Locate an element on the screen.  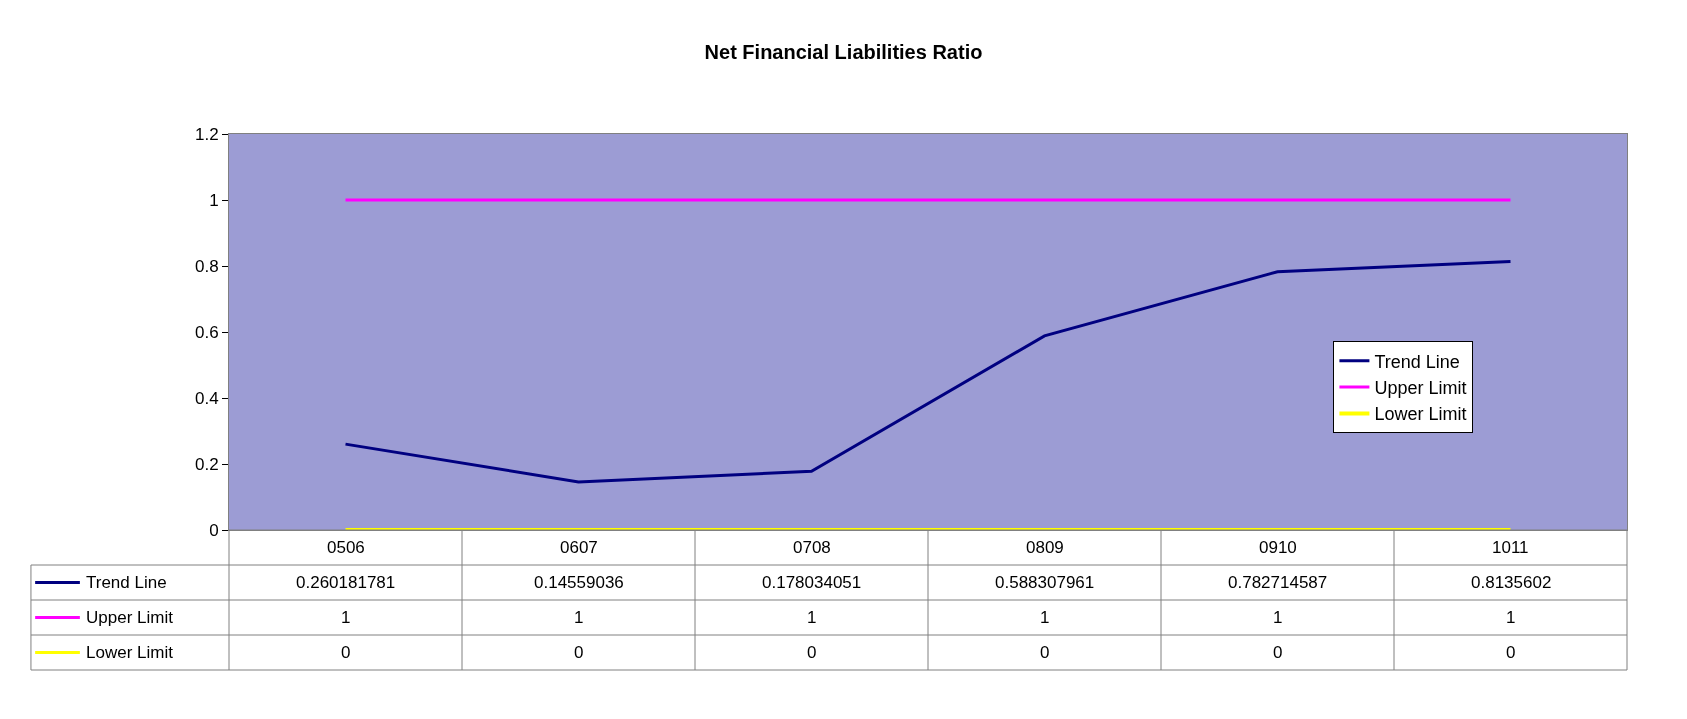
y-tick-label: 0 is located at coordinates (214, 530).